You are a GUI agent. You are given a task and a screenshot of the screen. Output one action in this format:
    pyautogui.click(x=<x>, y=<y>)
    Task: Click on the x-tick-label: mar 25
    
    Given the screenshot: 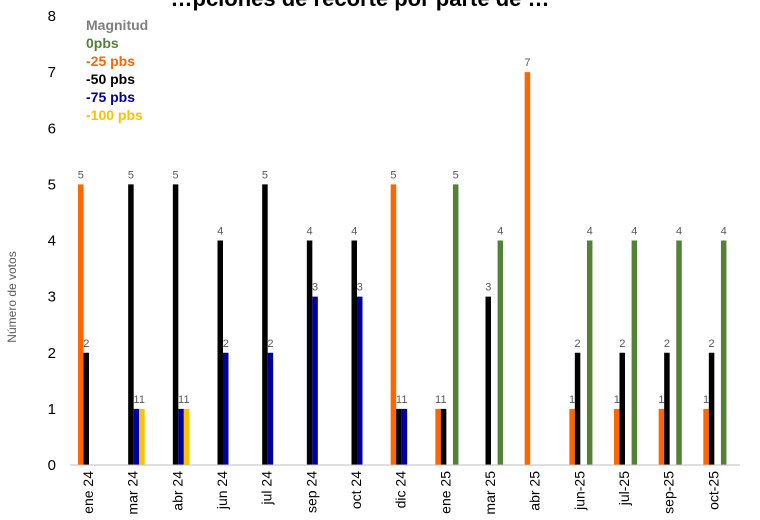 What is the action you would take?
    pyautogui.click(x=490, y=493)
    